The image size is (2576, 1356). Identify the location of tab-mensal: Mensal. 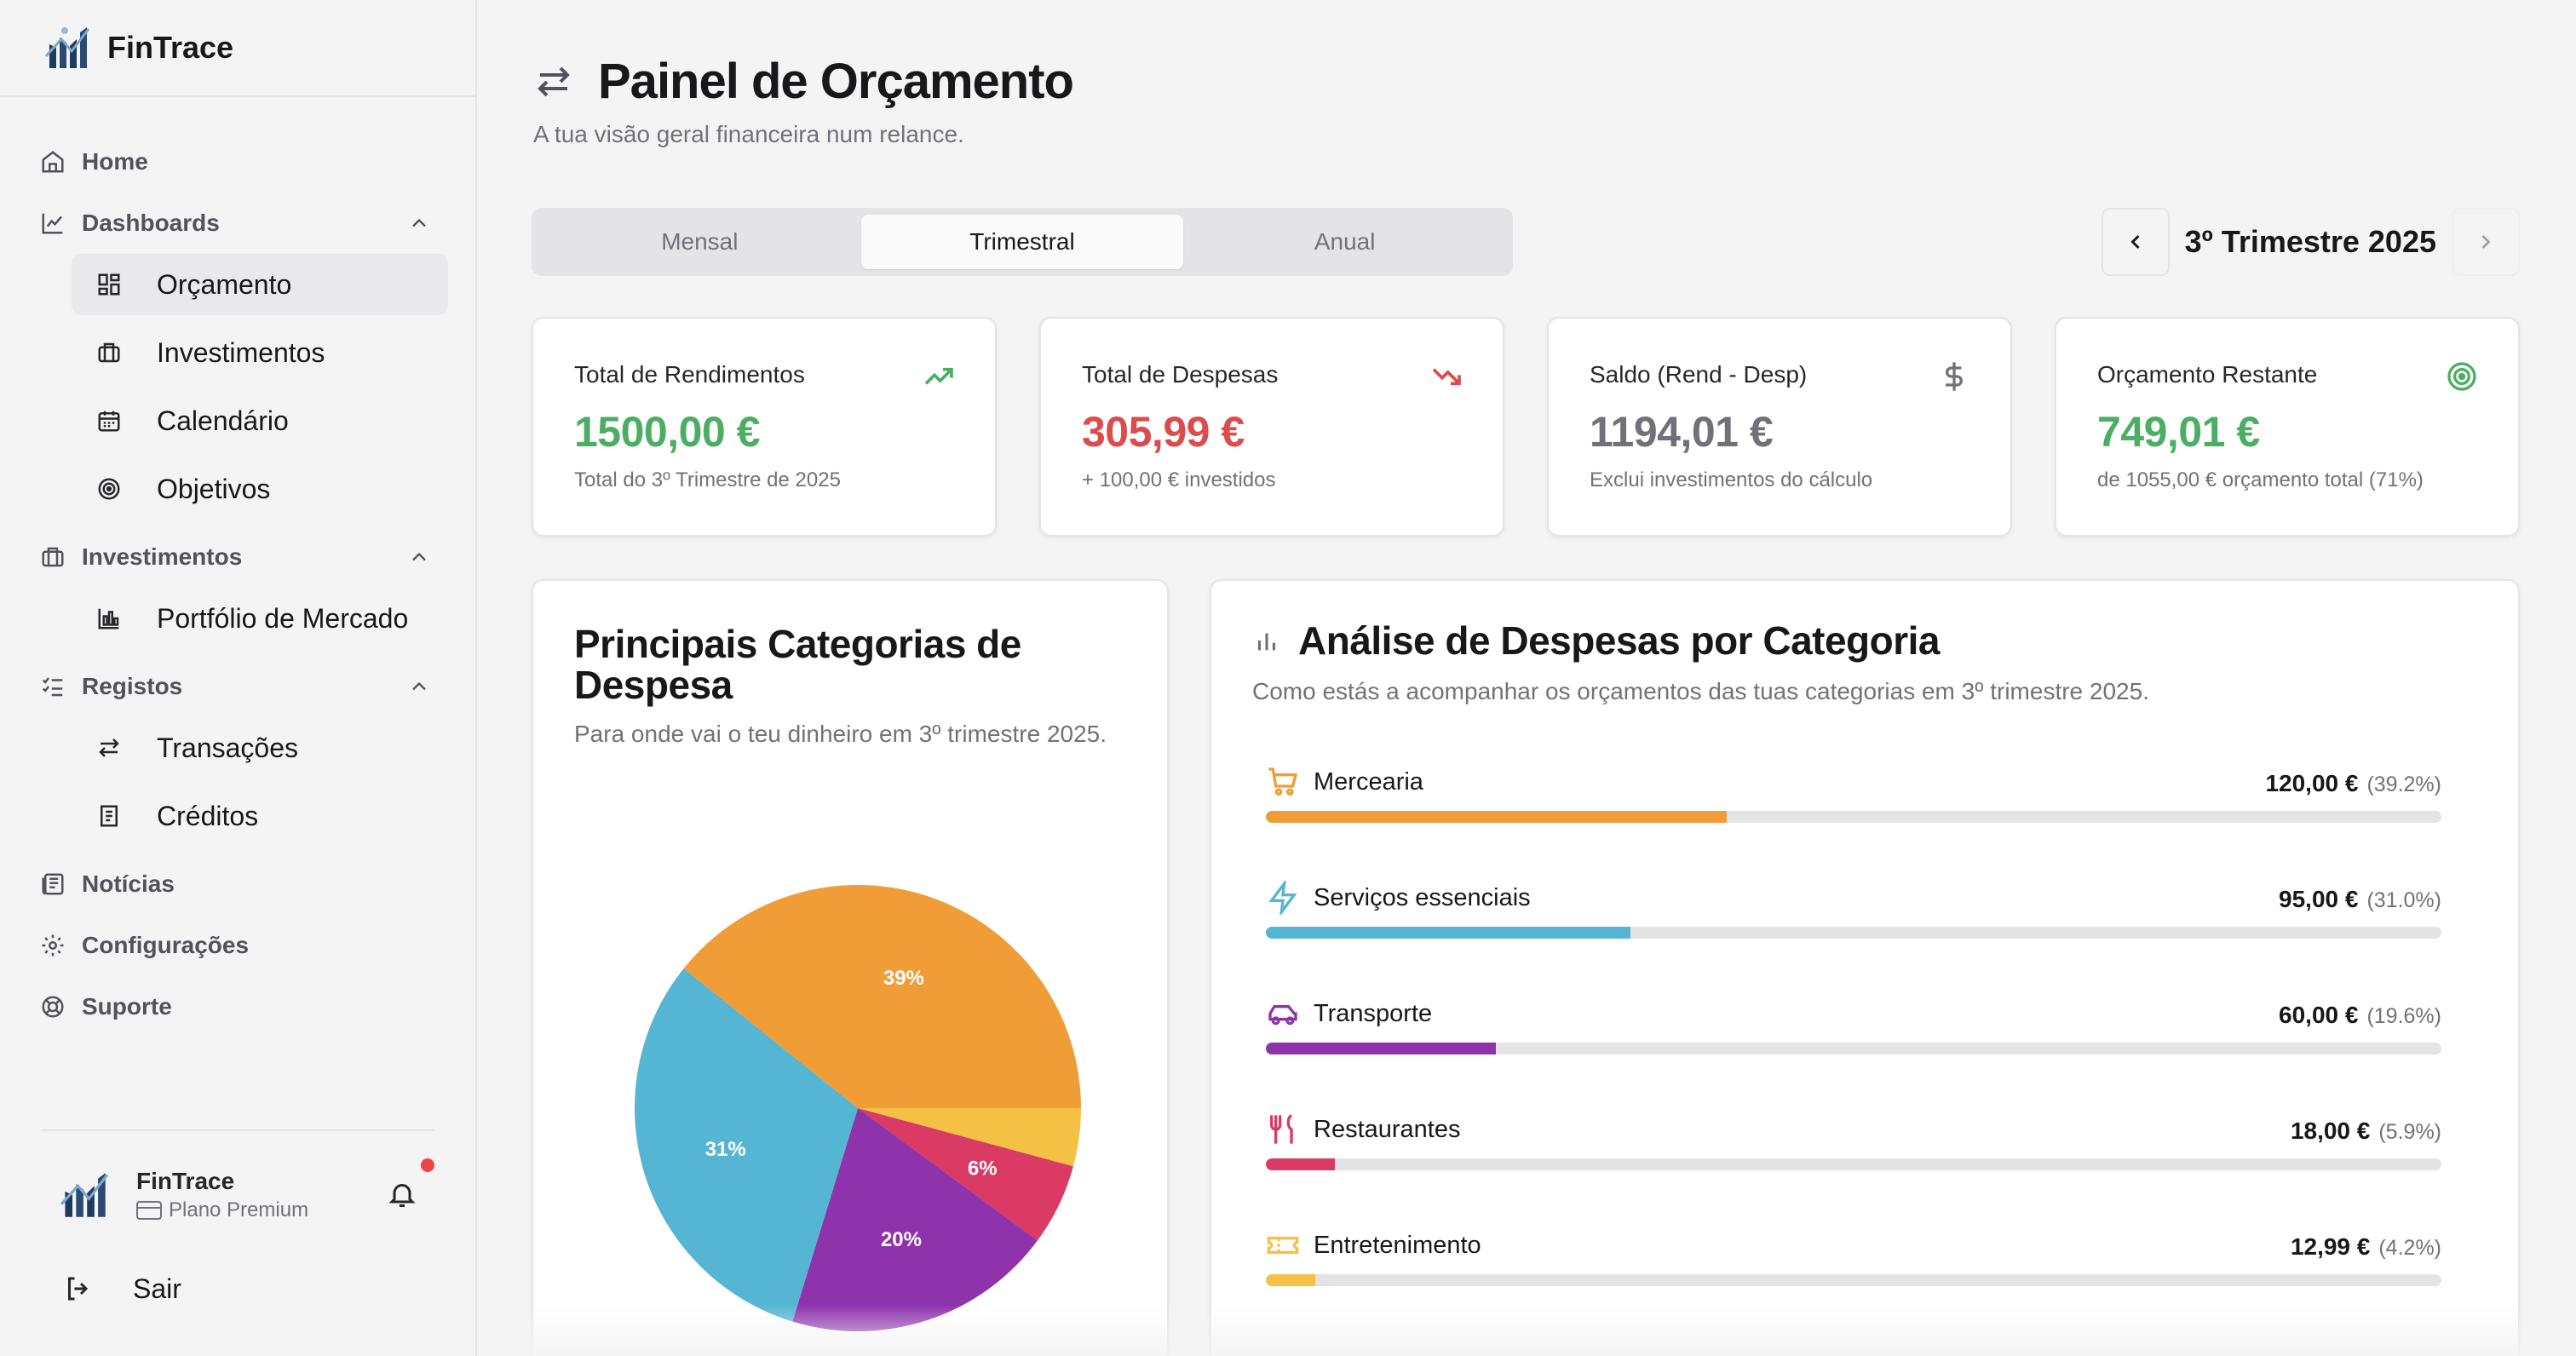
(700, 241).